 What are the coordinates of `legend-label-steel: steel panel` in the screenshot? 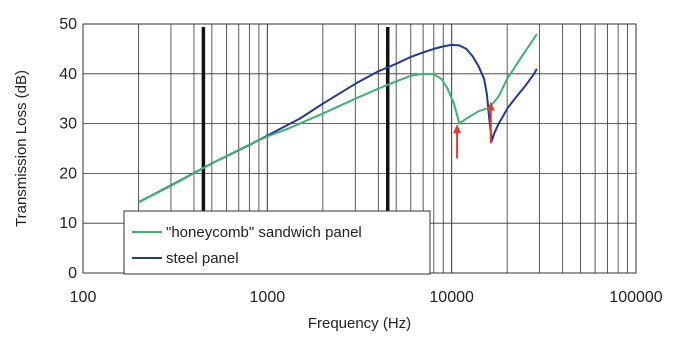 It's located at (202, 258).